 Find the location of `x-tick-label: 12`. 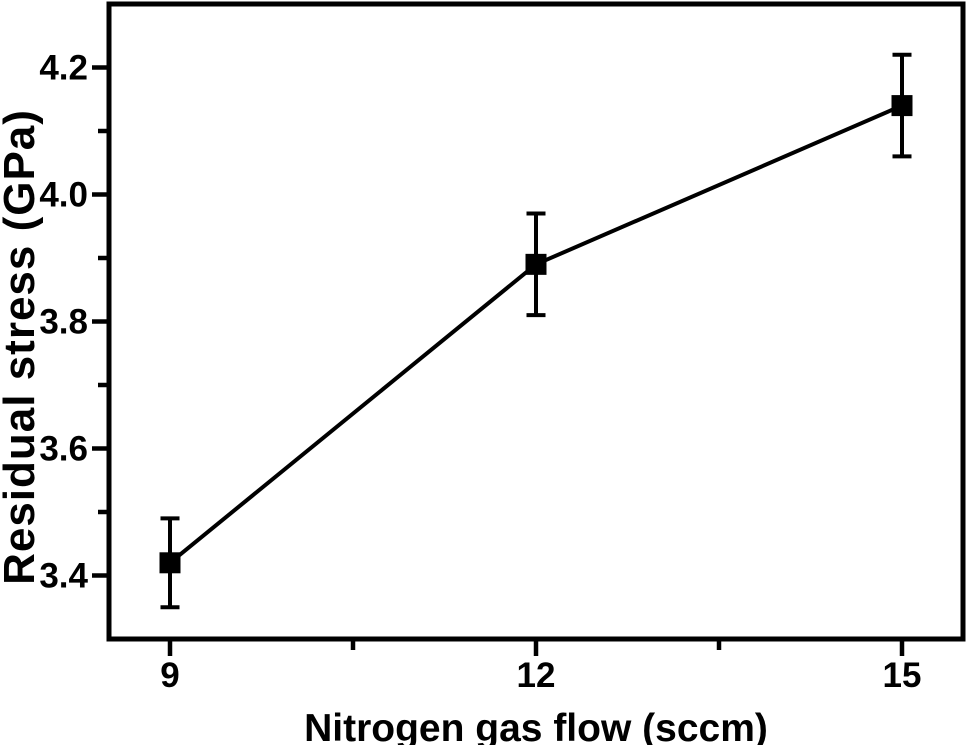

x-tick-label: 12 is located at coordinates (536, 675).